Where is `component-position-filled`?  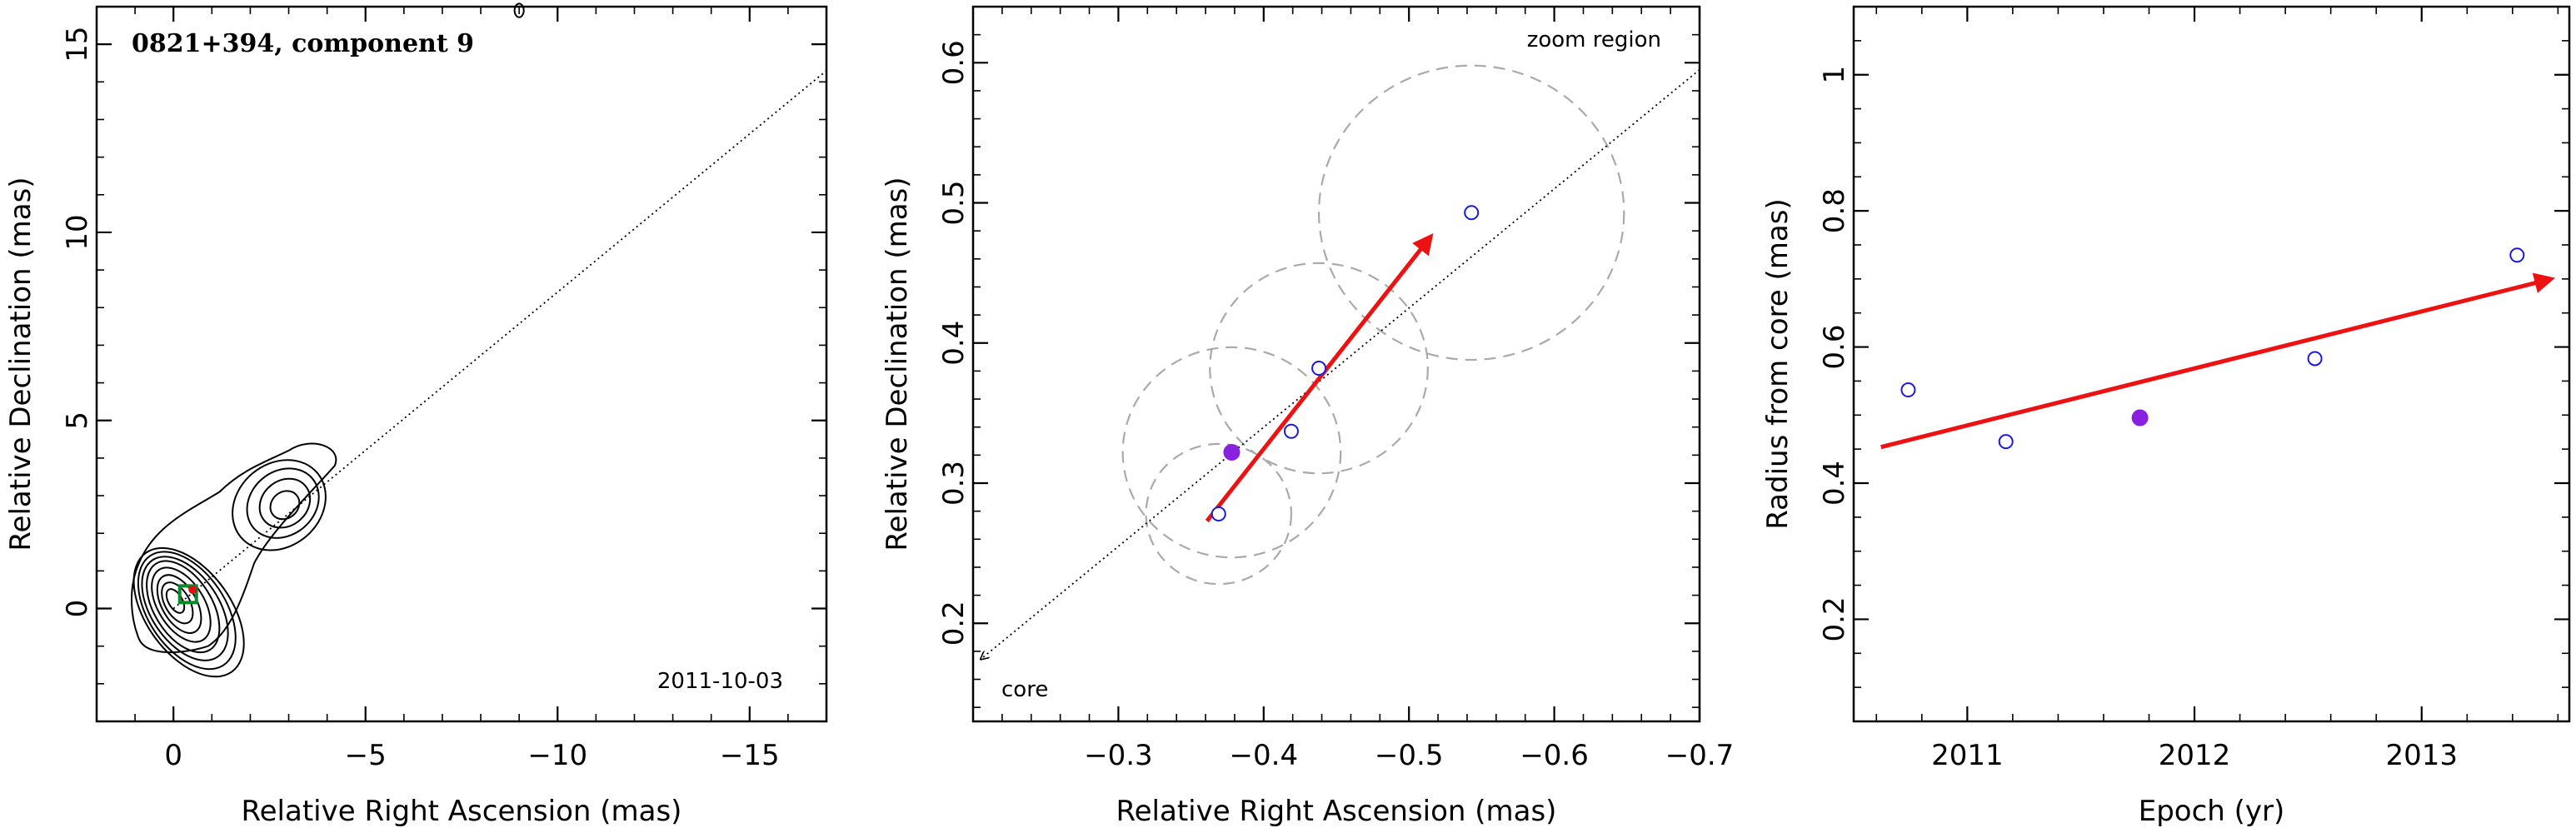
component-position-filled is located at coordinates (1232, 452).